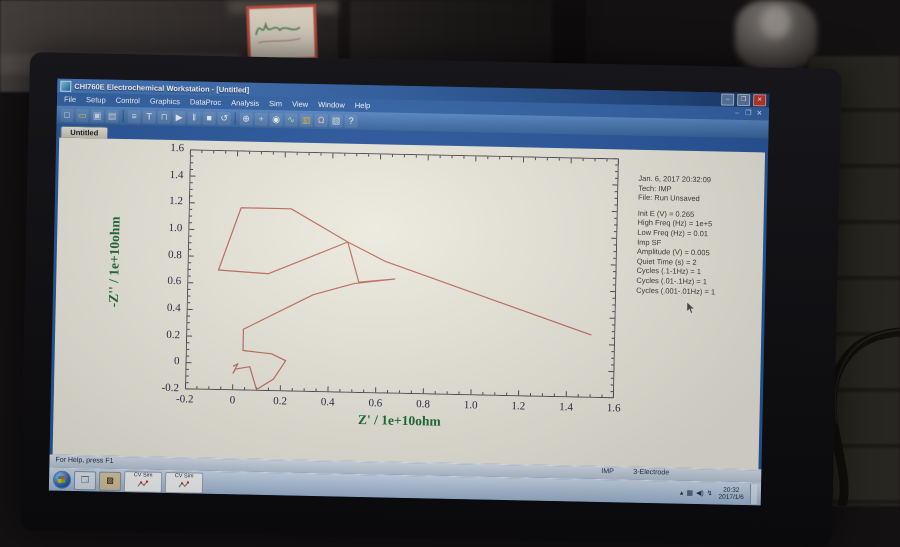 The width and height of the screenshot is (900, 547). What do you see at coordinates (166, 201) in the screenshot?
I see `y-tick-label: 1.2` at bounding box center [166, 201].